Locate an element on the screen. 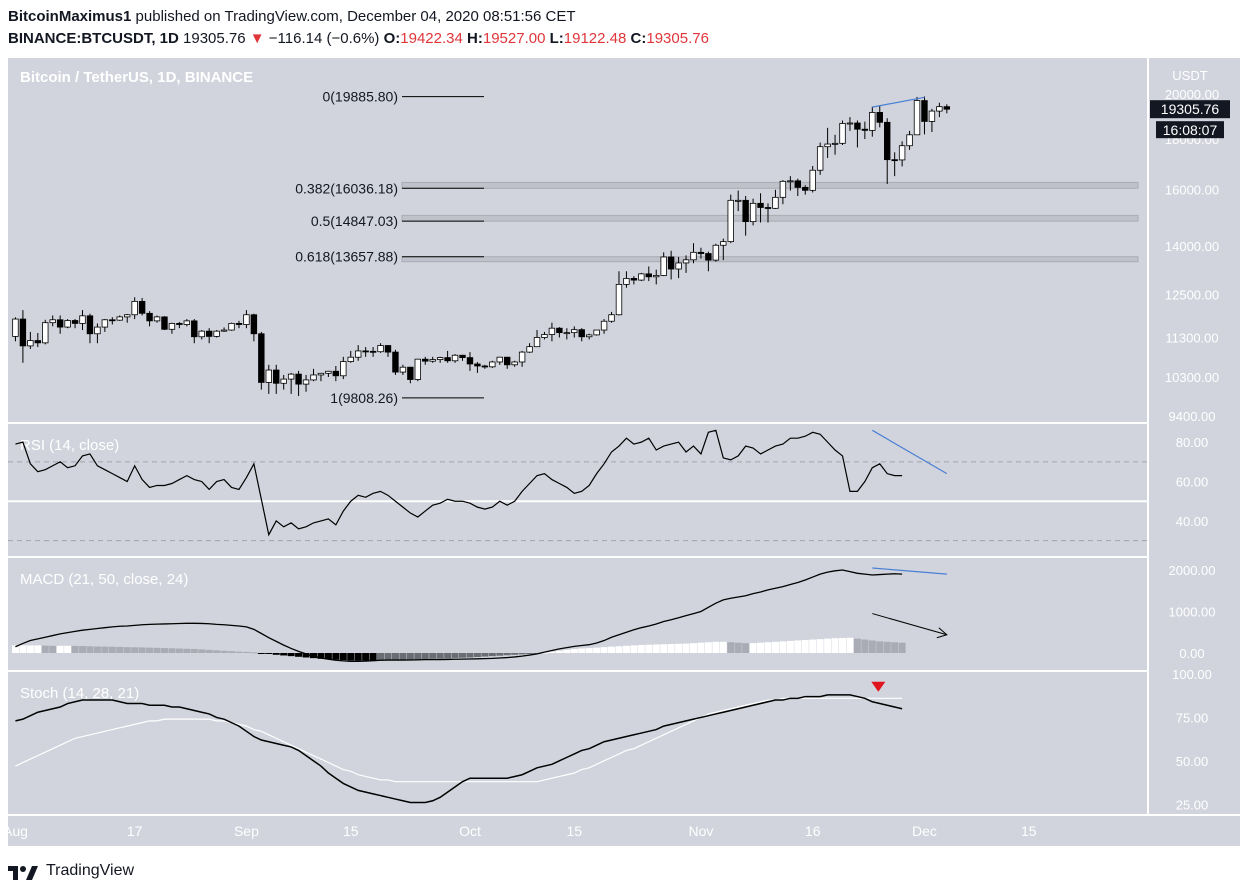 Image resolution: width=1240 pixels, height=895 pixels. open-value: 19422.34 is located at coordinates (431, 38).